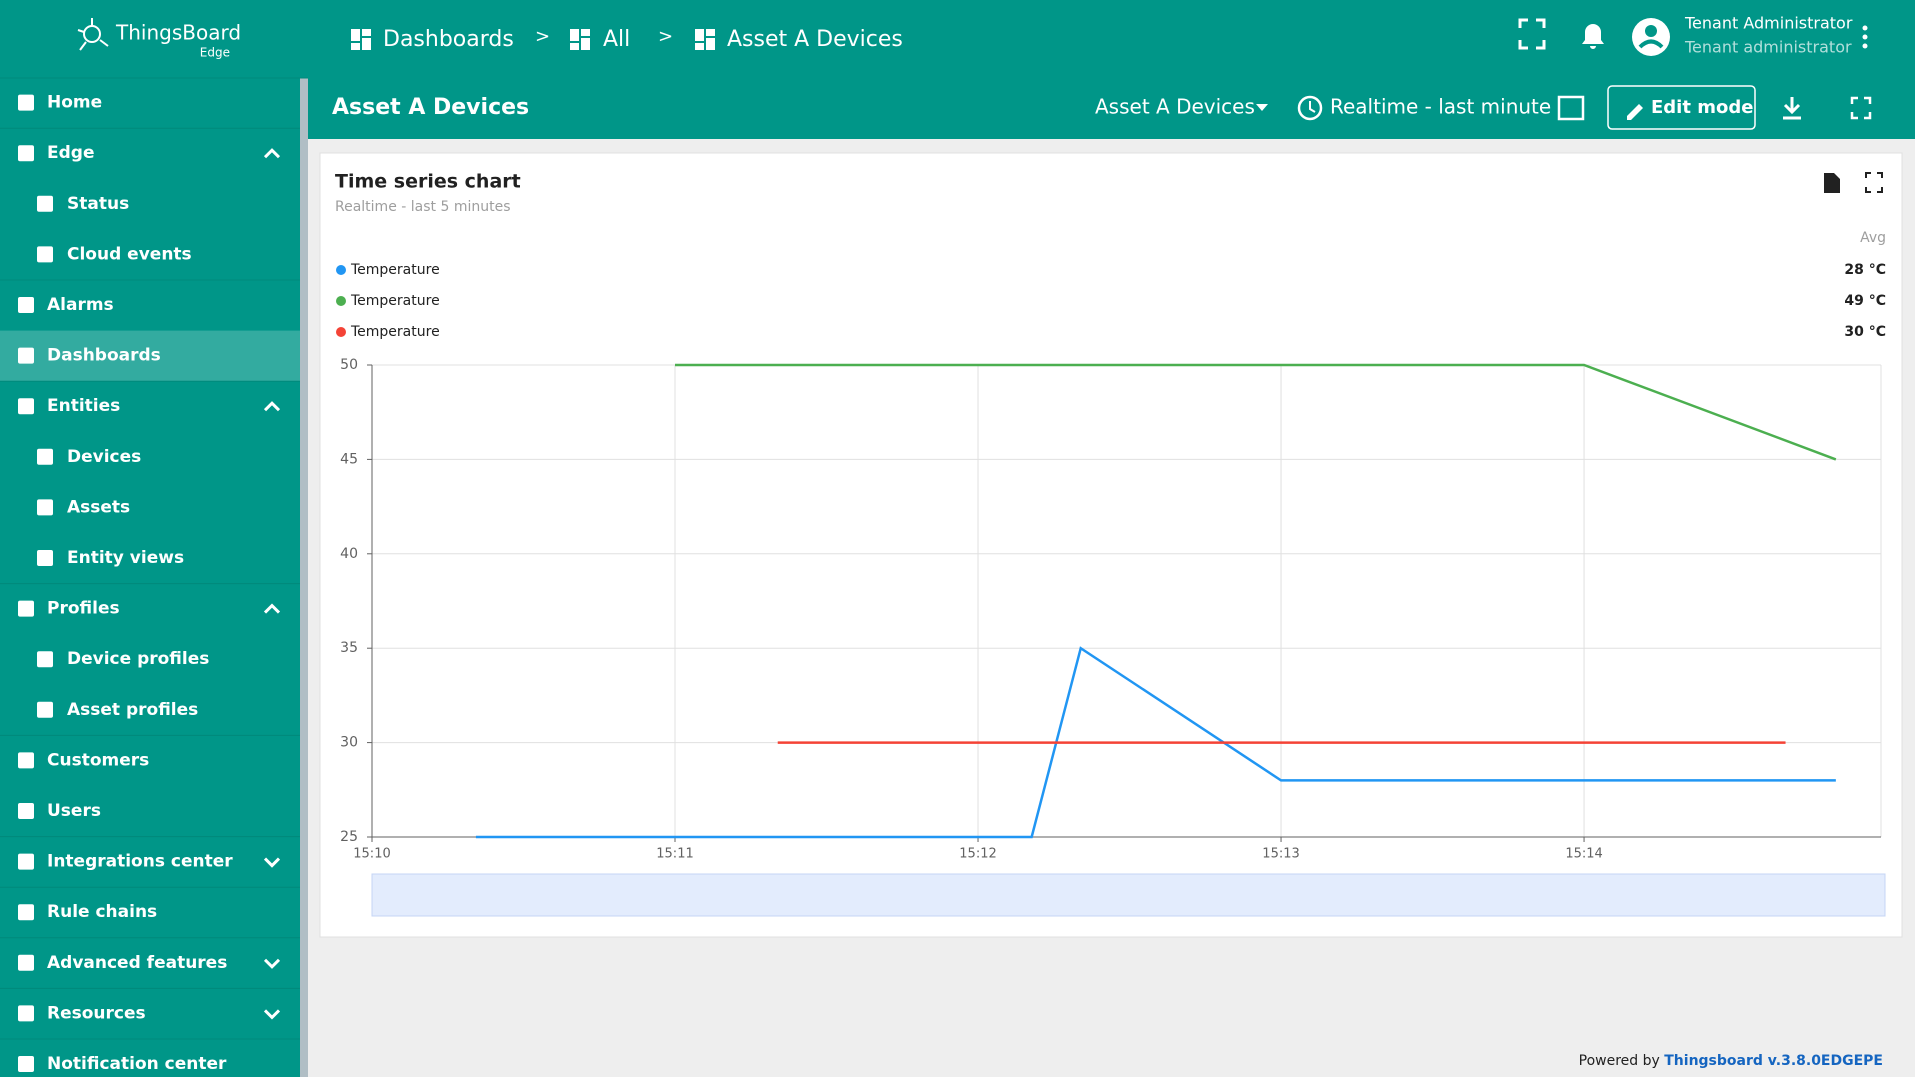  What do you see at coordinates (1440, 107) in the screenshot?
I see `timewindow: Realtime - last minute` at bounding box center [1440, 107].